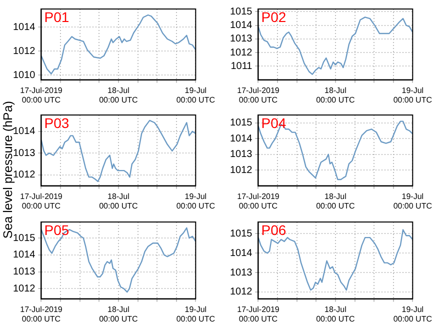  Describe the element at coordinates (57, 230) in the screenshot. I see `chart-title: P05` at that location.